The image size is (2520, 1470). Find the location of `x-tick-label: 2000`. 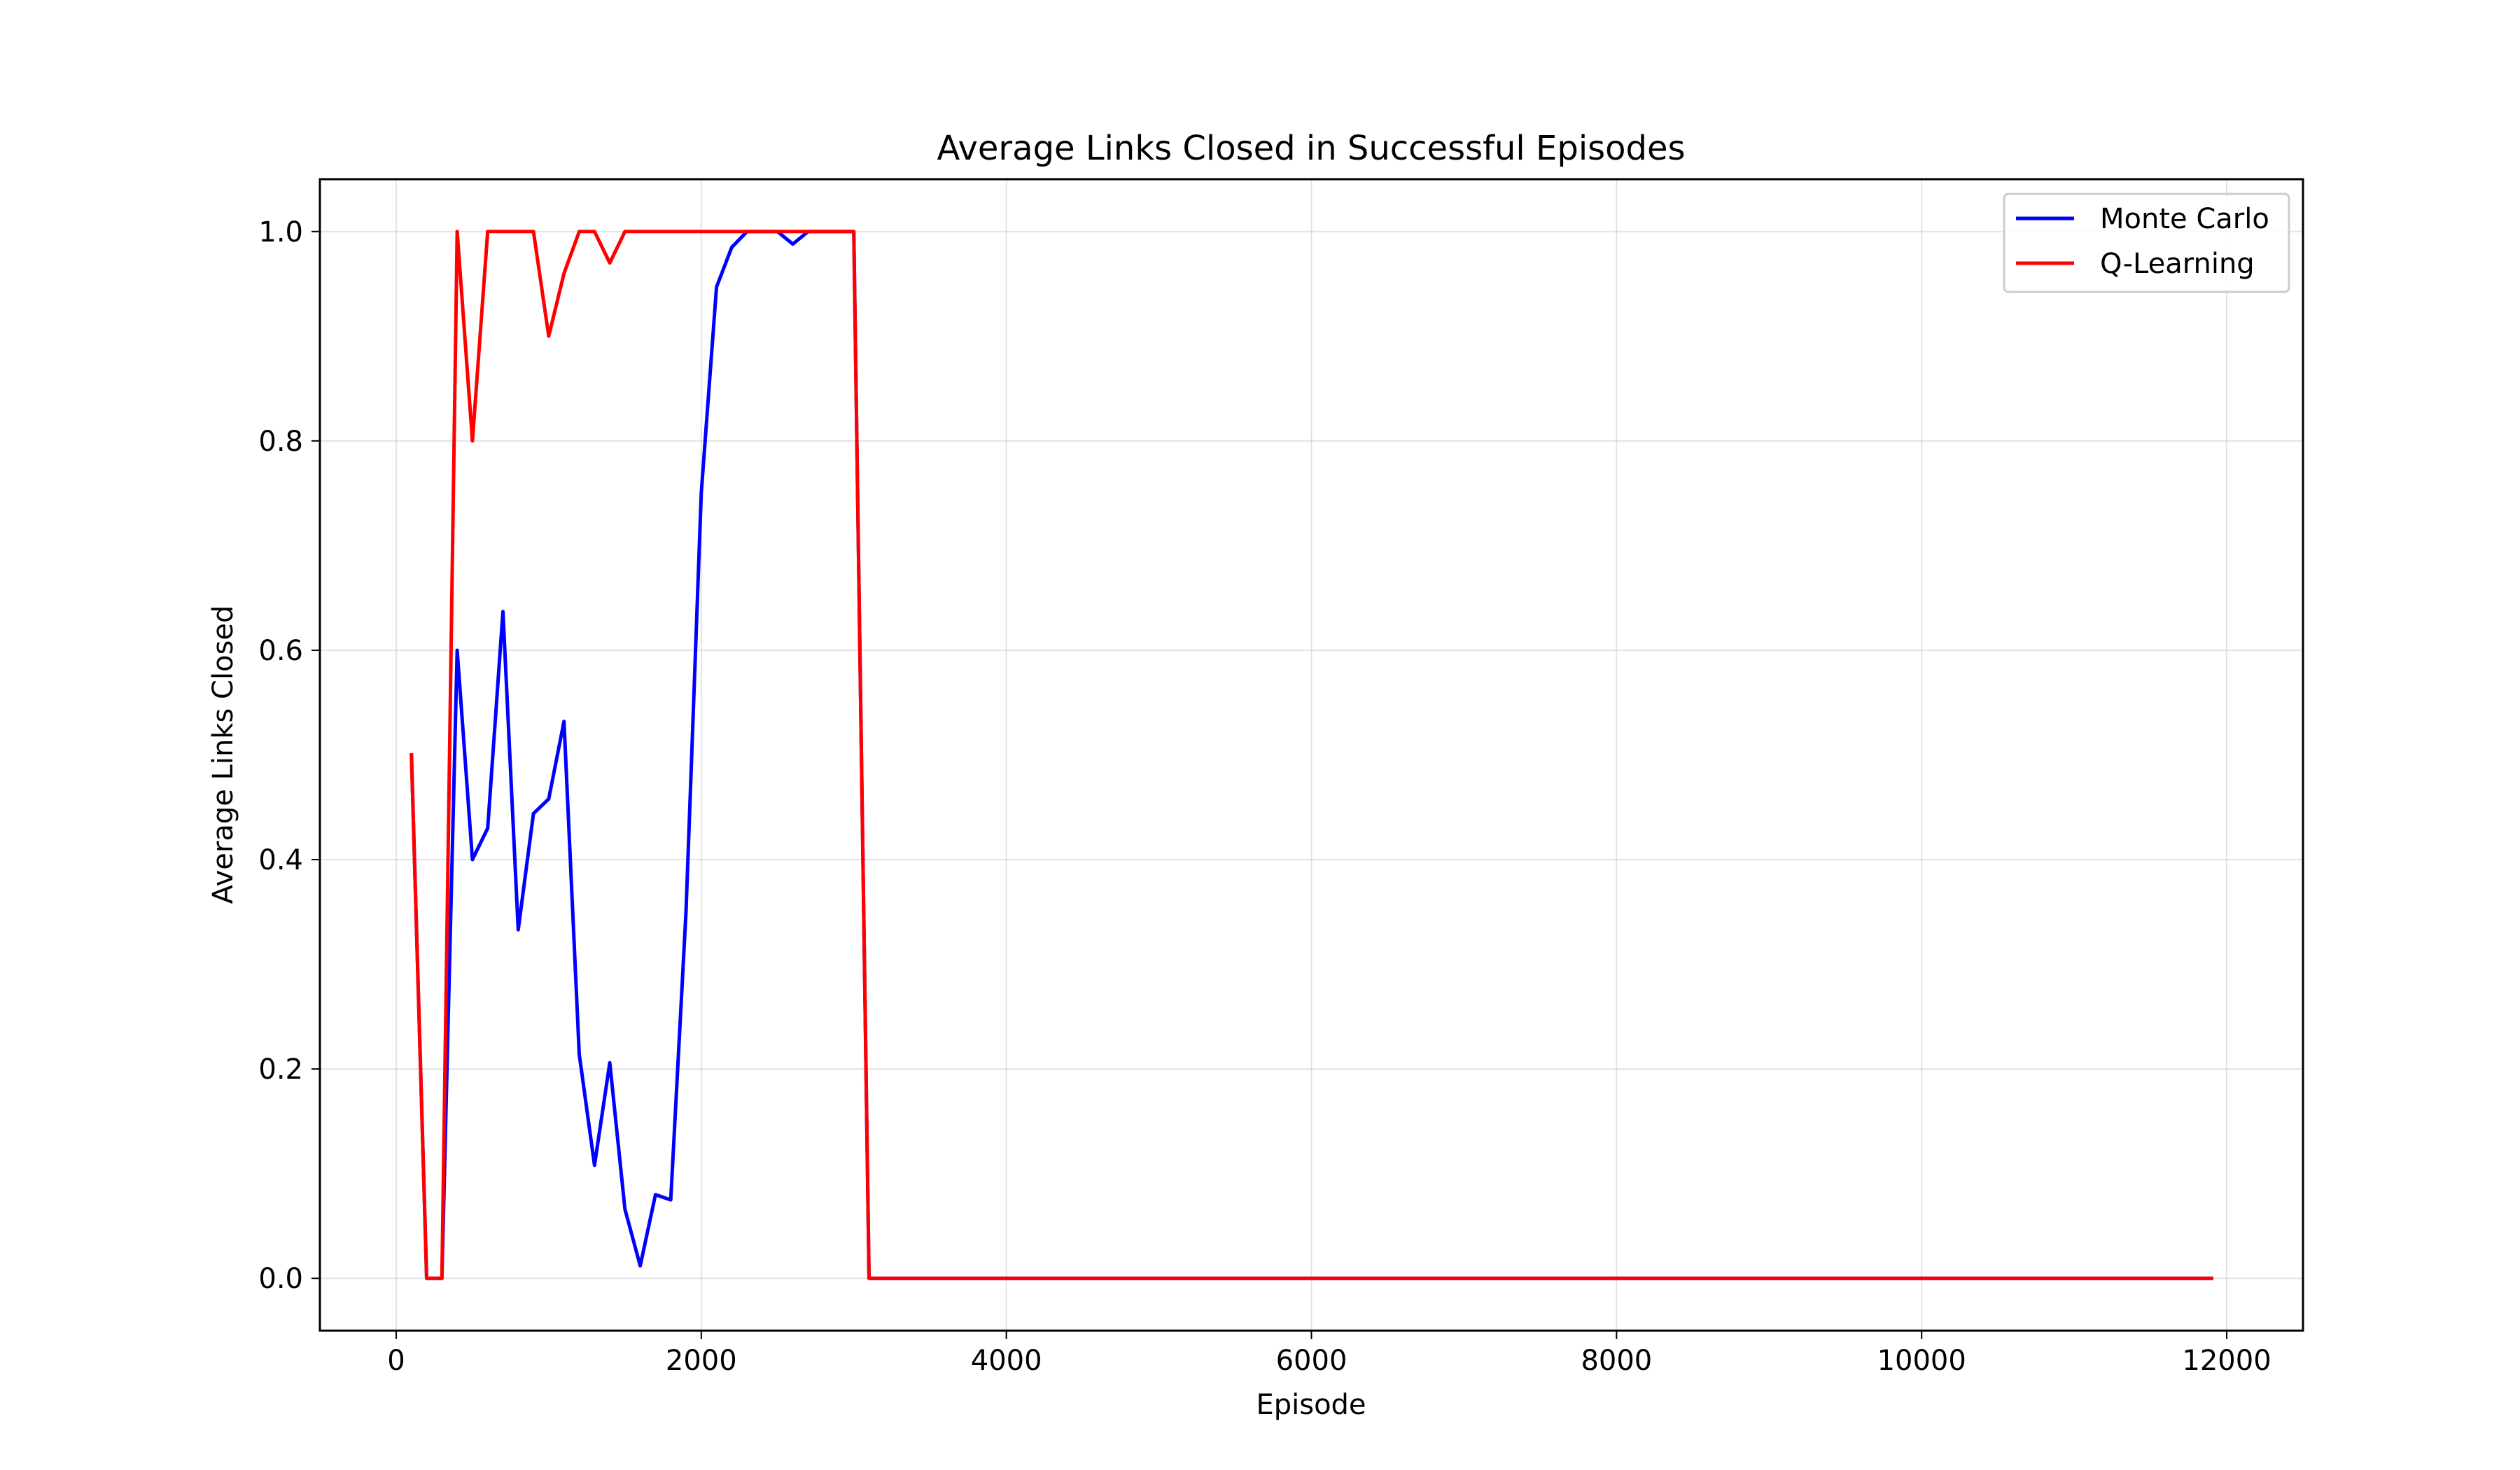

x-tick-label: 2000 is located at coordinates (701, 1361).